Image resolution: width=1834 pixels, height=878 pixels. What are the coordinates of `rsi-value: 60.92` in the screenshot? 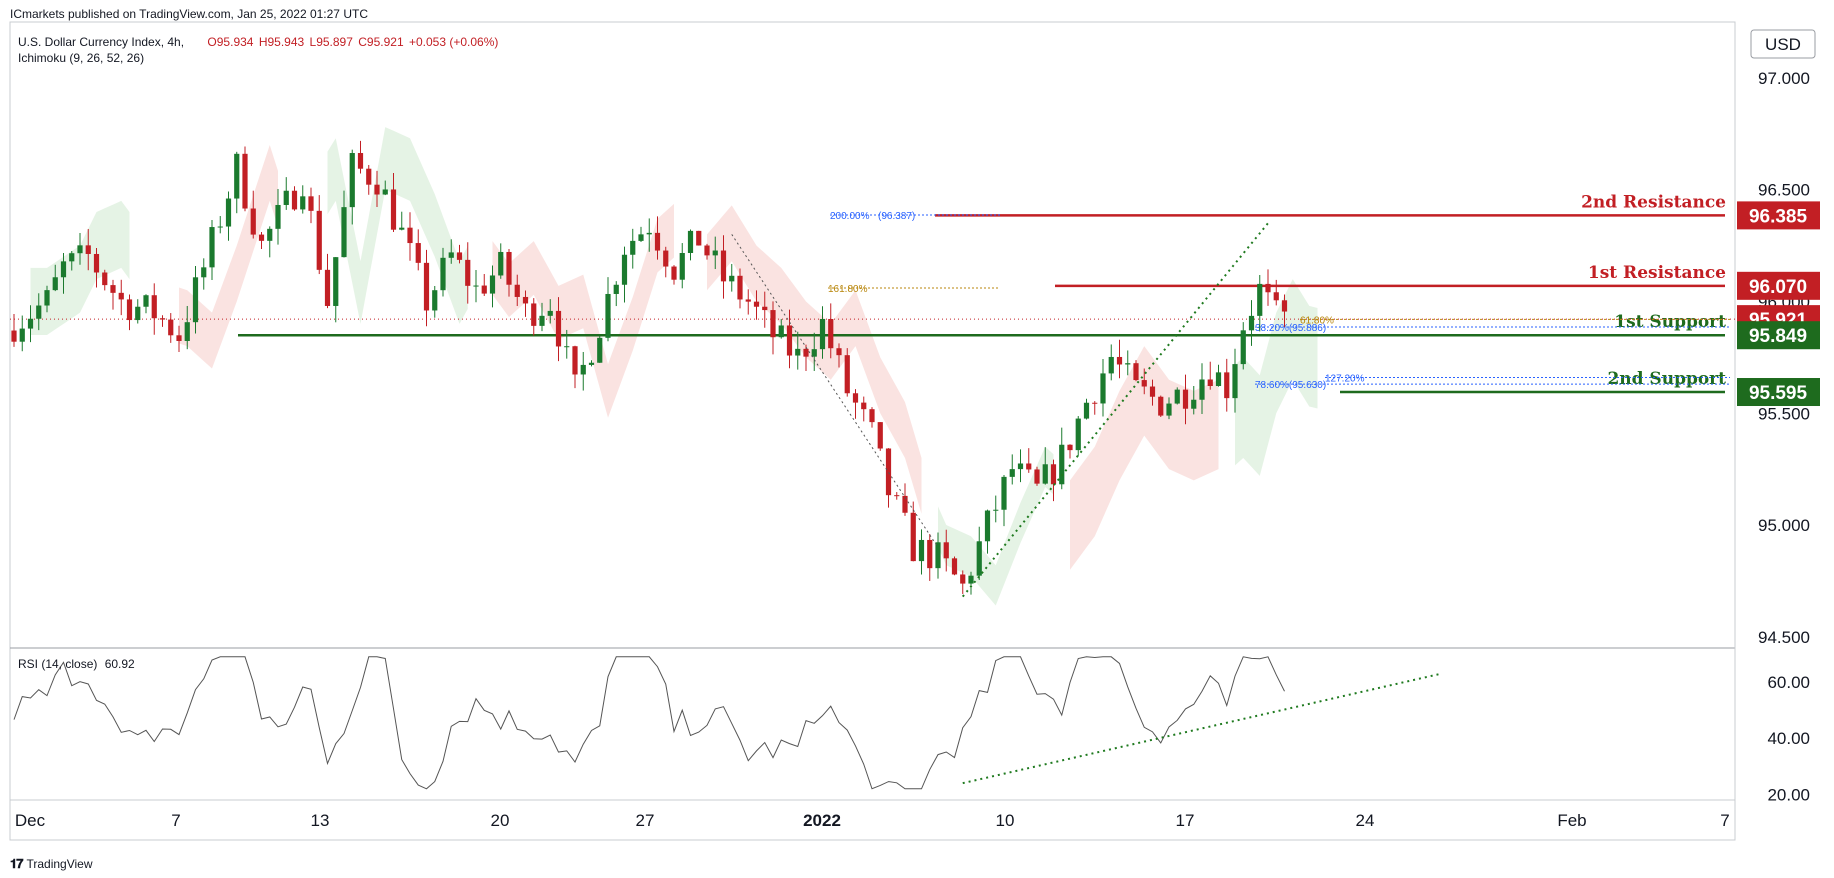 It's located at (119, 664).